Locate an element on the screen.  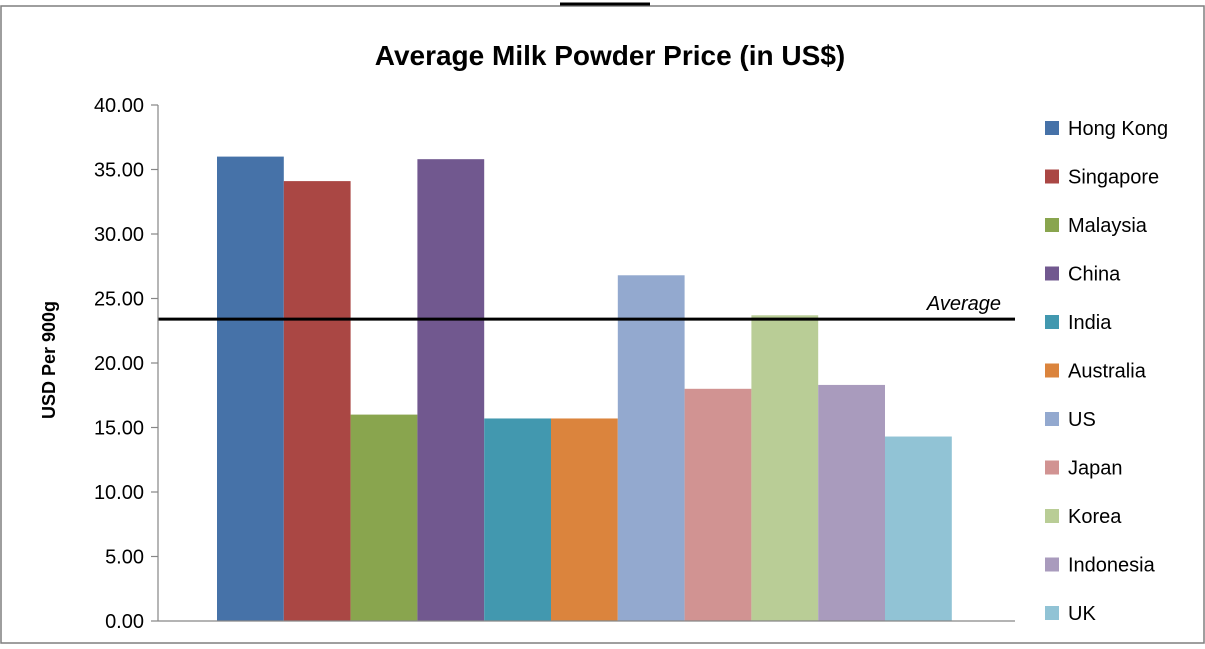
y-tick-label: 25.00 is located at coordinates (119, 300).